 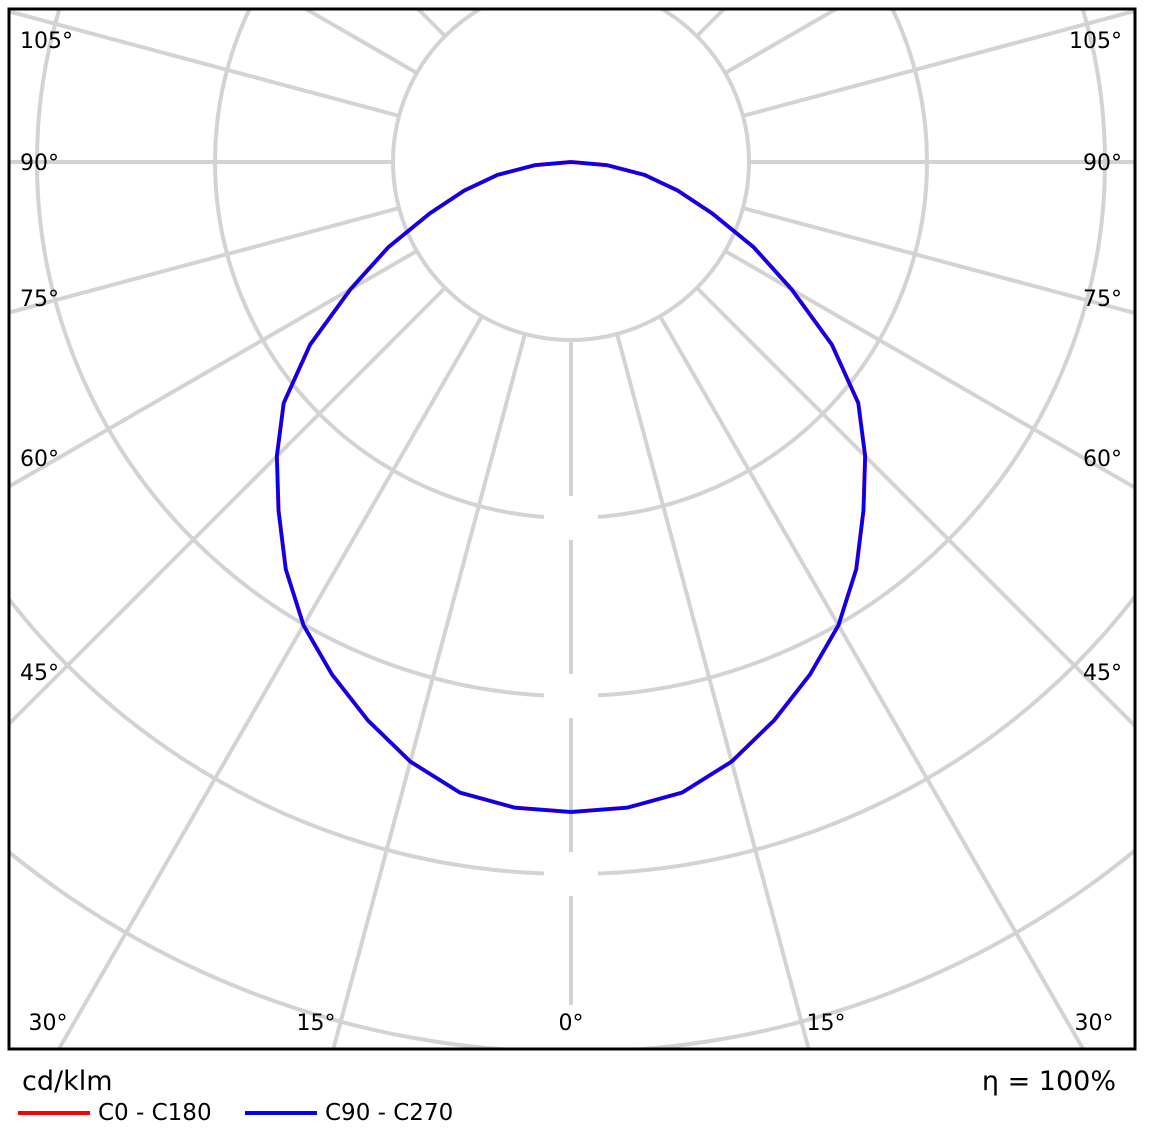 I want to click on legend-item-c90-c270: C90 - C270, so click(x=349, y=1113).